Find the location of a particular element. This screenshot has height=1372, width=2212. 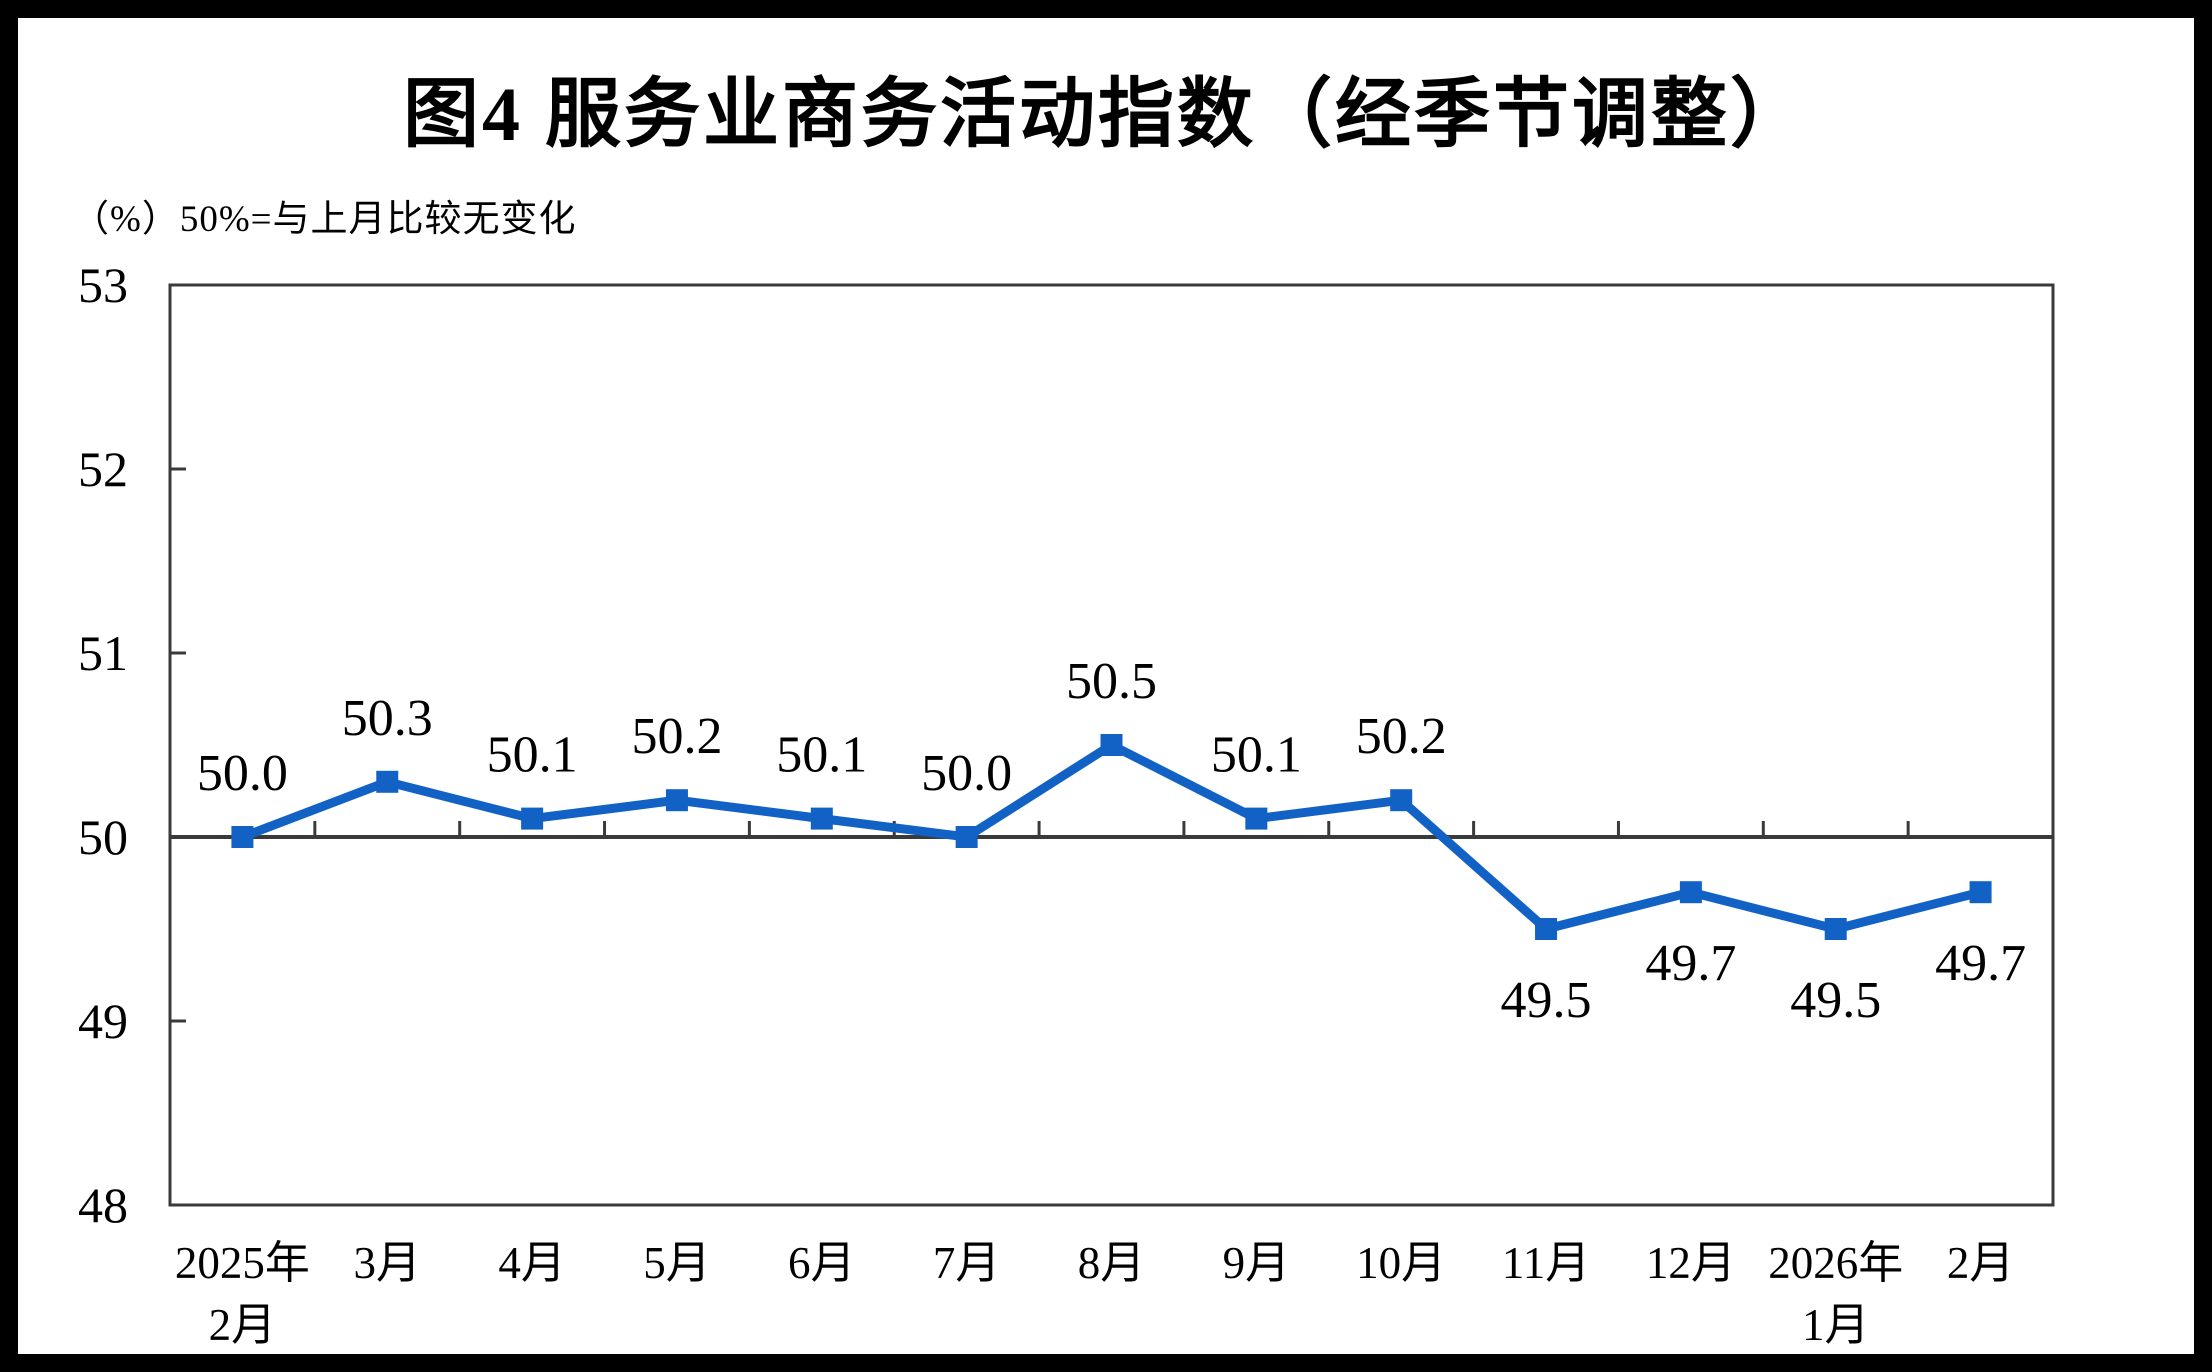

data-point-label: 50.3 is located at coordinates (387, 718).